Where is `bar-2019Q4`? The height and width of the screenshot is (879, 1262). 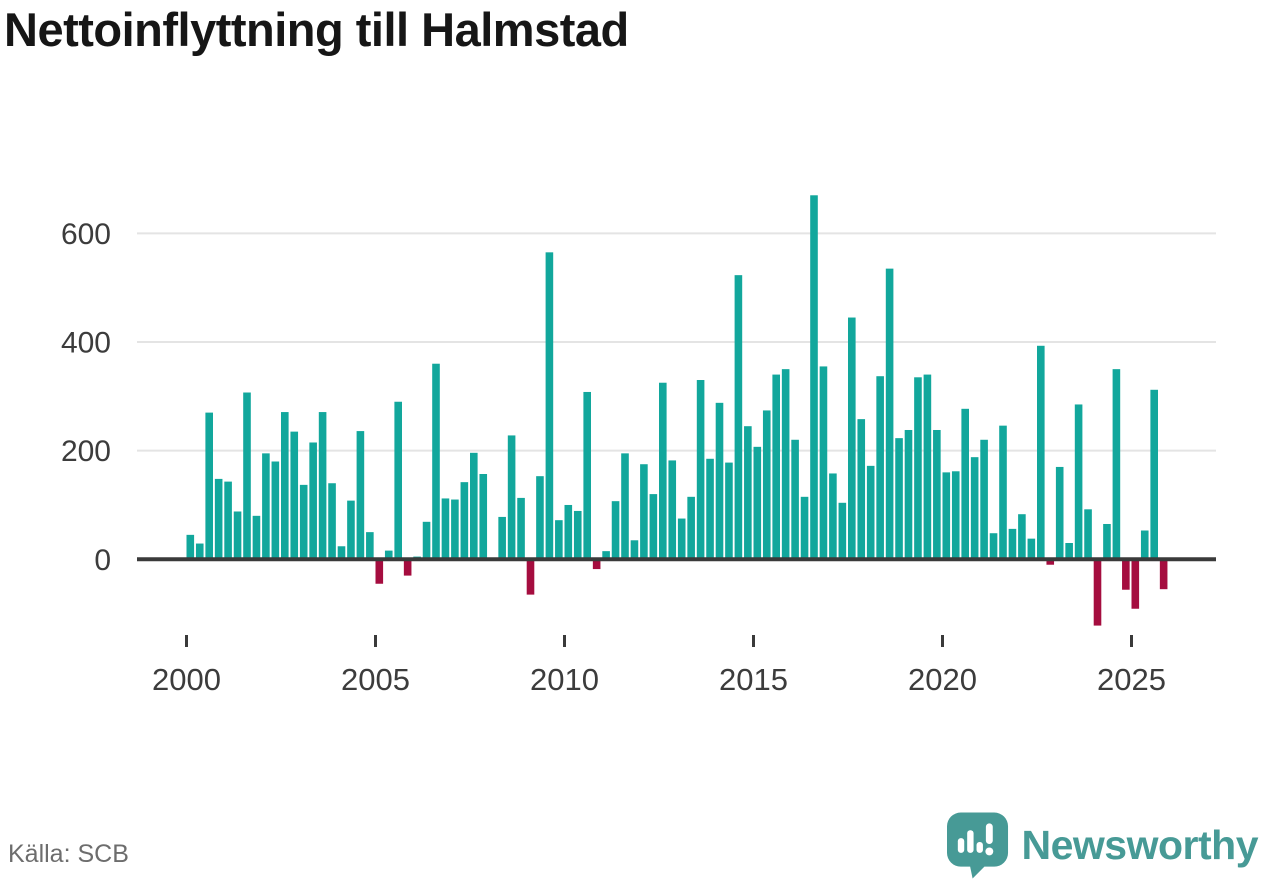 bar-2019Q4 is located at coordinates (937, 494).